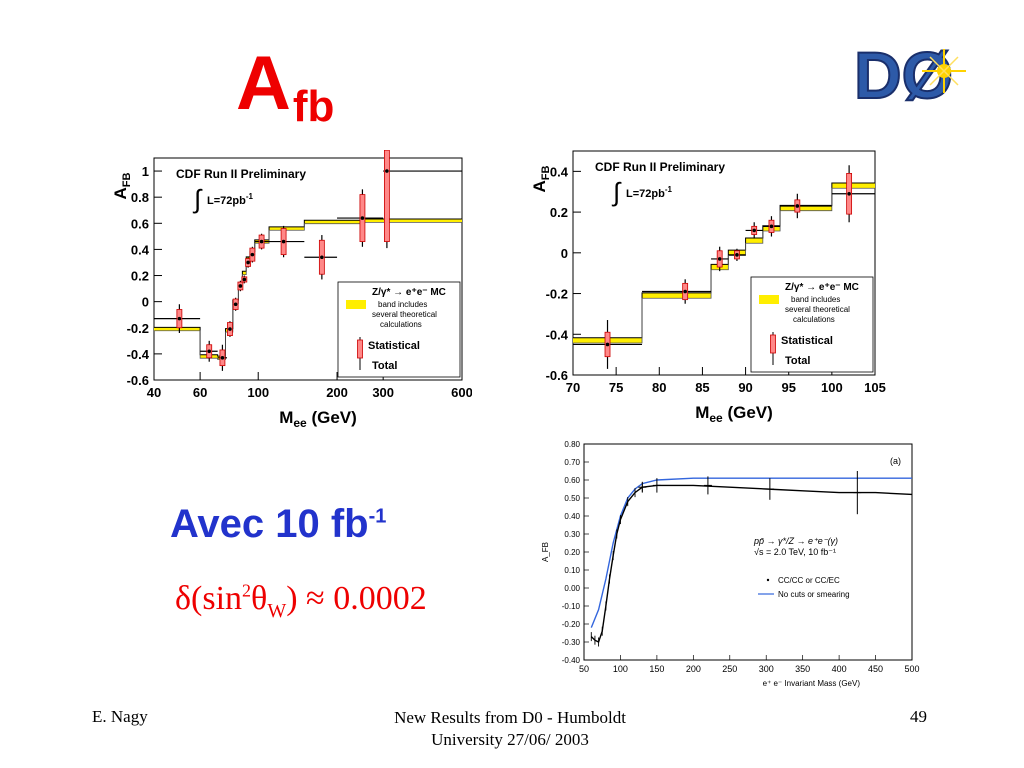 The width and height of the screenshot is (1024, 768). Describe the element at coordinates (573, 387) in the screenshot. I see `x-tick-label: 70` at that location.